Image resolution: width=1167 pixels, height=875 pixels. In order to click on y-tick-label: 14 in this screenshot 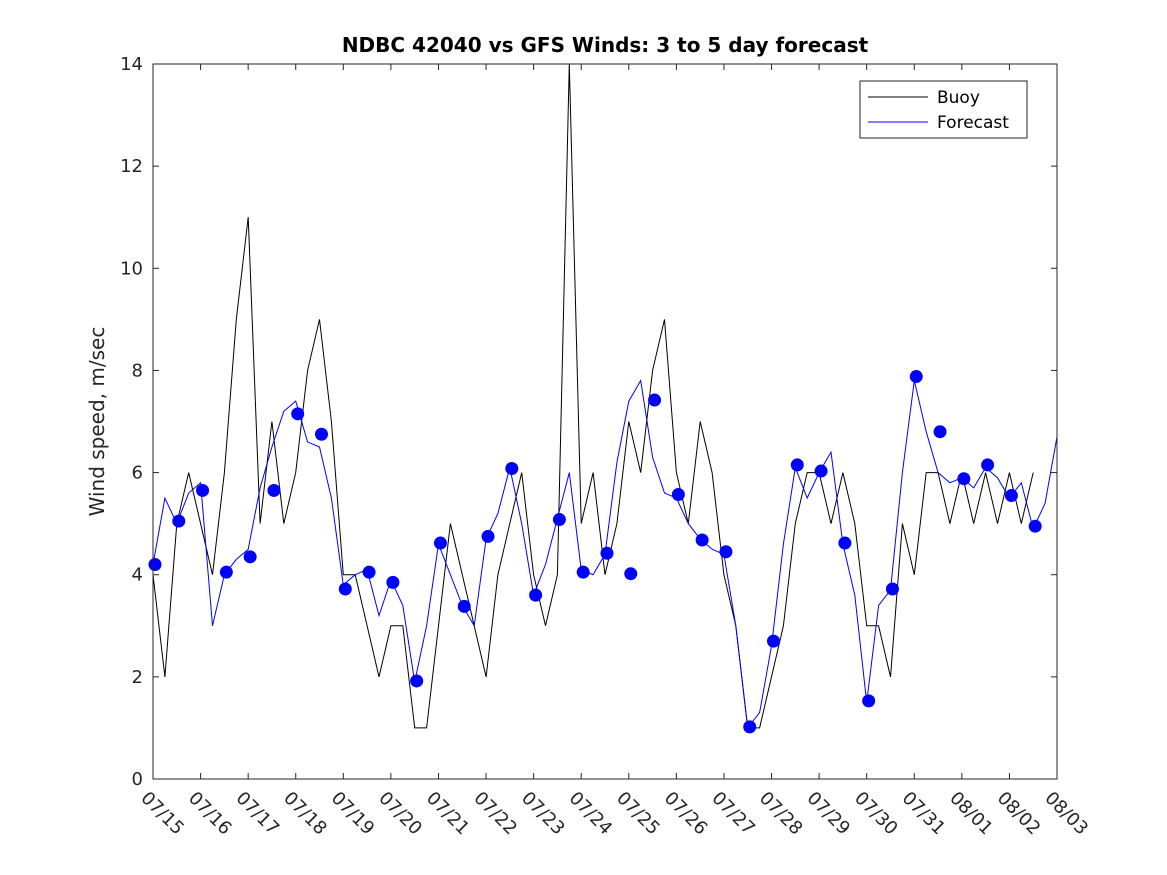, I will do `click(131, 64)`.